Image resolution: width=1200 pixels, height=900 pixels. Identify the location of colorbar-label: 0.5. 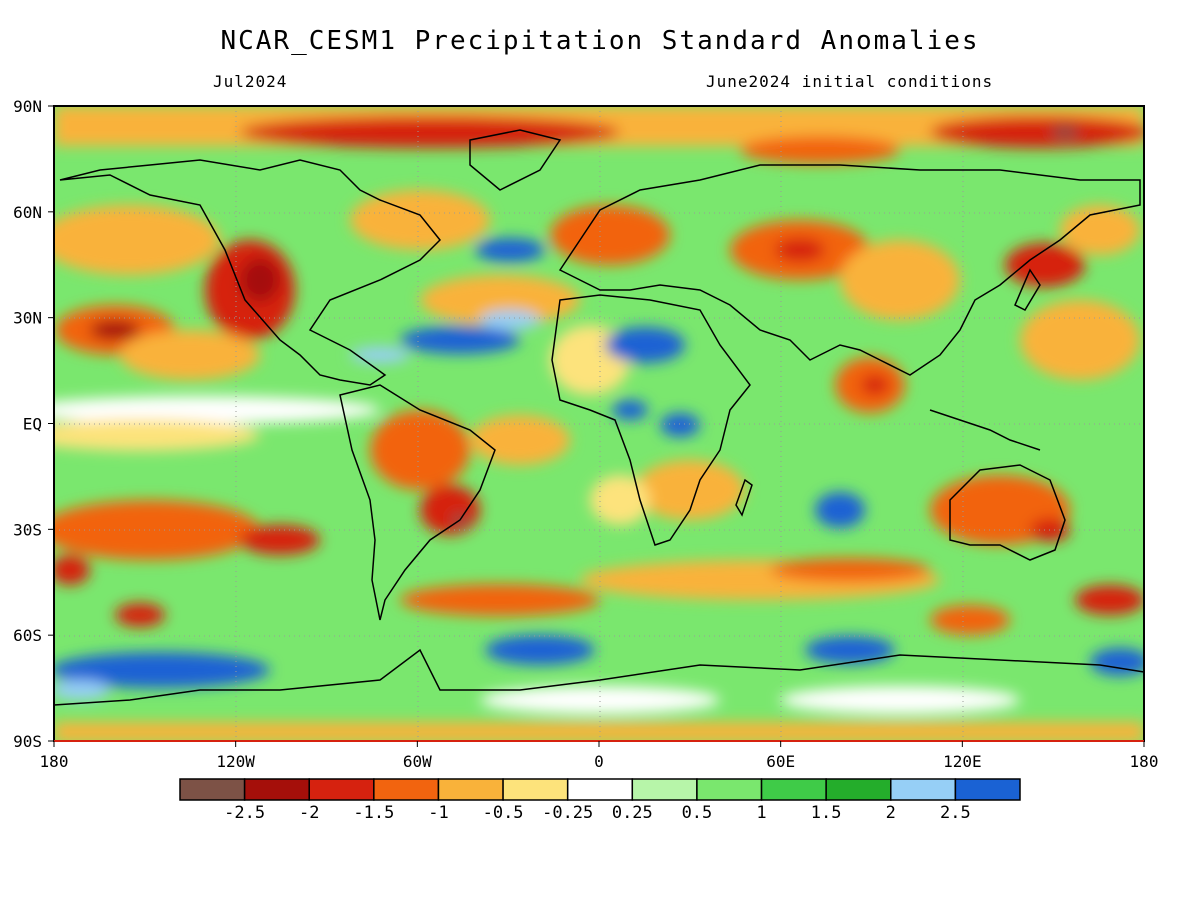
(697, 813).